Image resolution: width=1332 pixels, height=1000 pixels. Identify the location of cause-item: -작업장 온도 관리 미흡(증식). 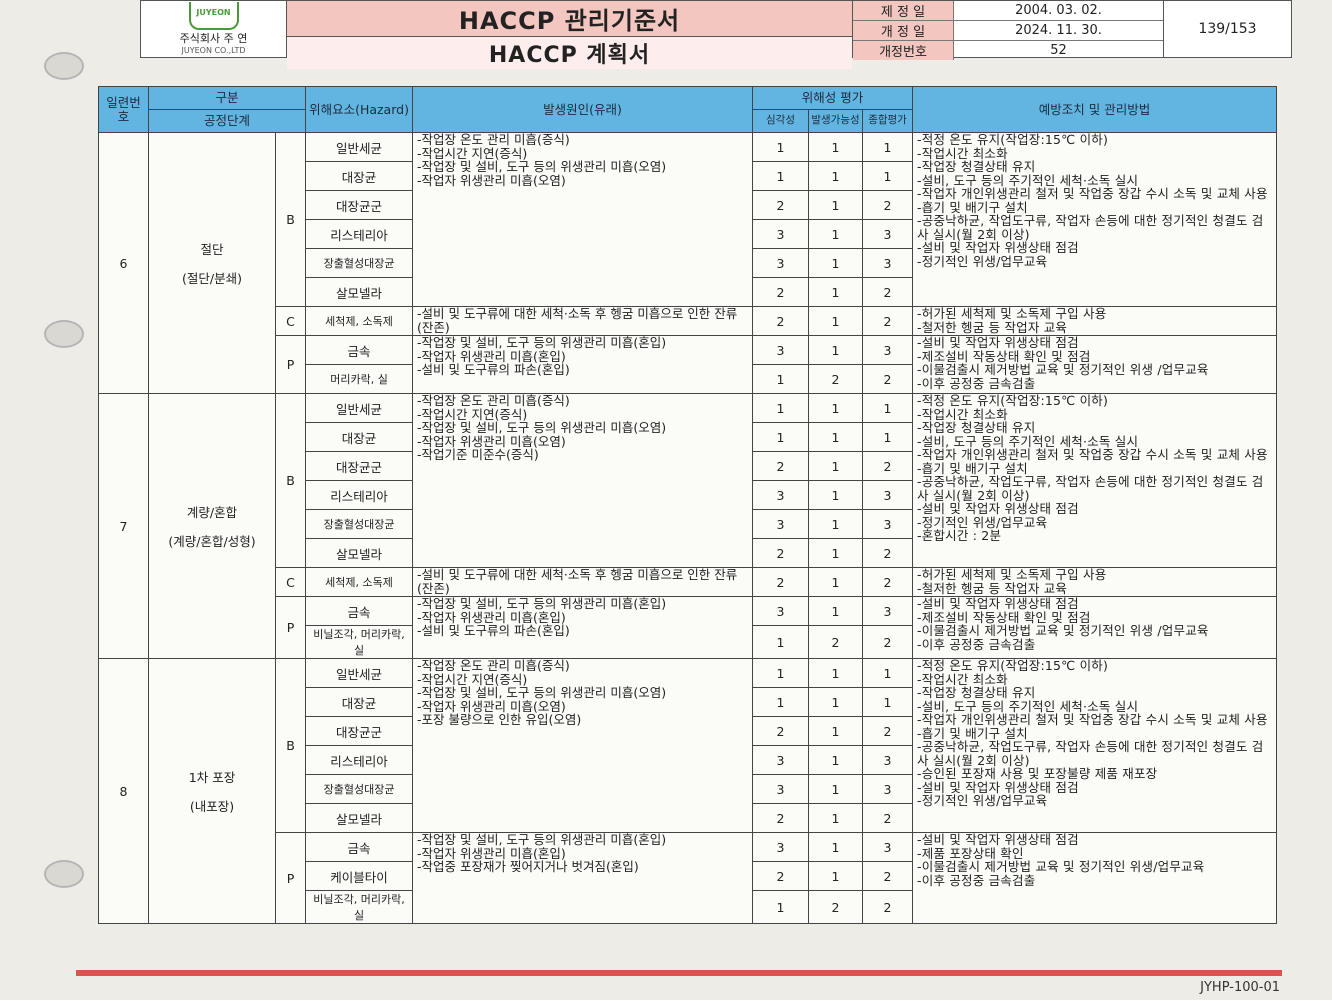
(493, 665).